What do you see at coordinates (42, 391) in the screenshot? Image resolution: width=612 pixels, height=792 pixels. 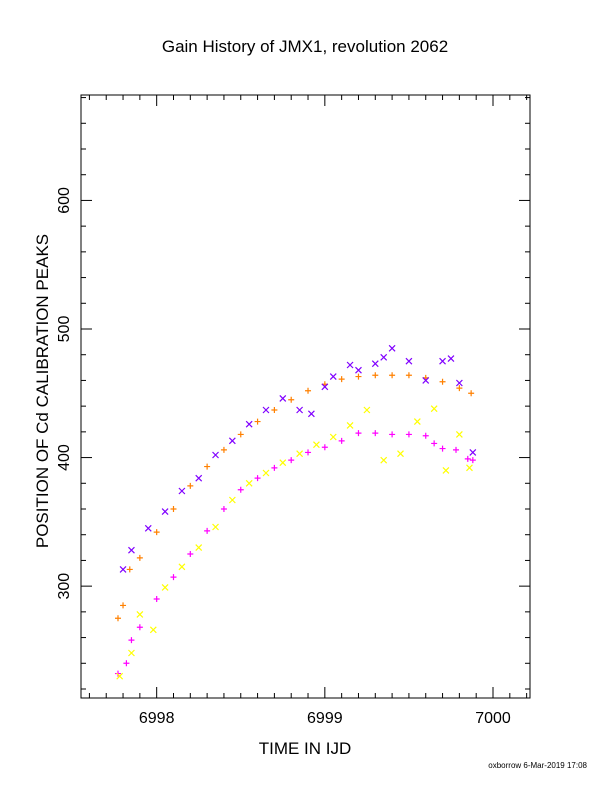 I see `y-axis-label: POSITION OF Cd CALIBRATION PEAKS` at bounding box center [42, 391].